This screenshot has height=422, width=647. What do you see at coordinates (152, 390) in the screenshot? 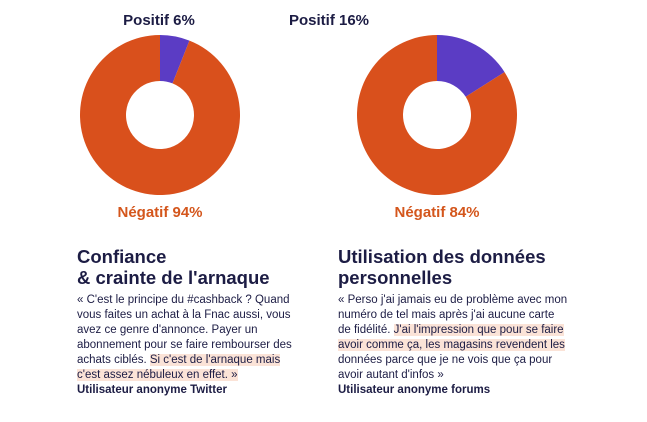
I see `quote-author: Utilisateur anonyme Twitter` at bounding box center [152, 390].